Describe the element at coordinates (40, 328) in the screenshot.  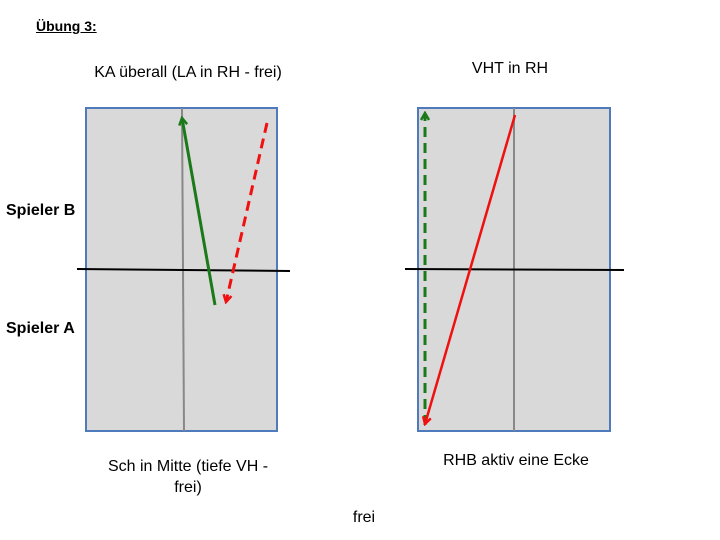
I see `player-label: Spieler A` at that location.